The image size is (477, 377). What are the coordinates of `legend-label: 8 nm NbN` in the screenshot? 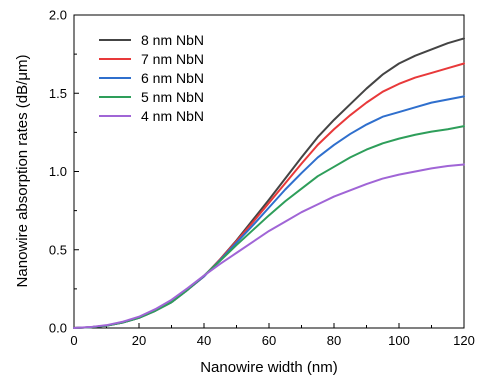 It's located at (172, 40).